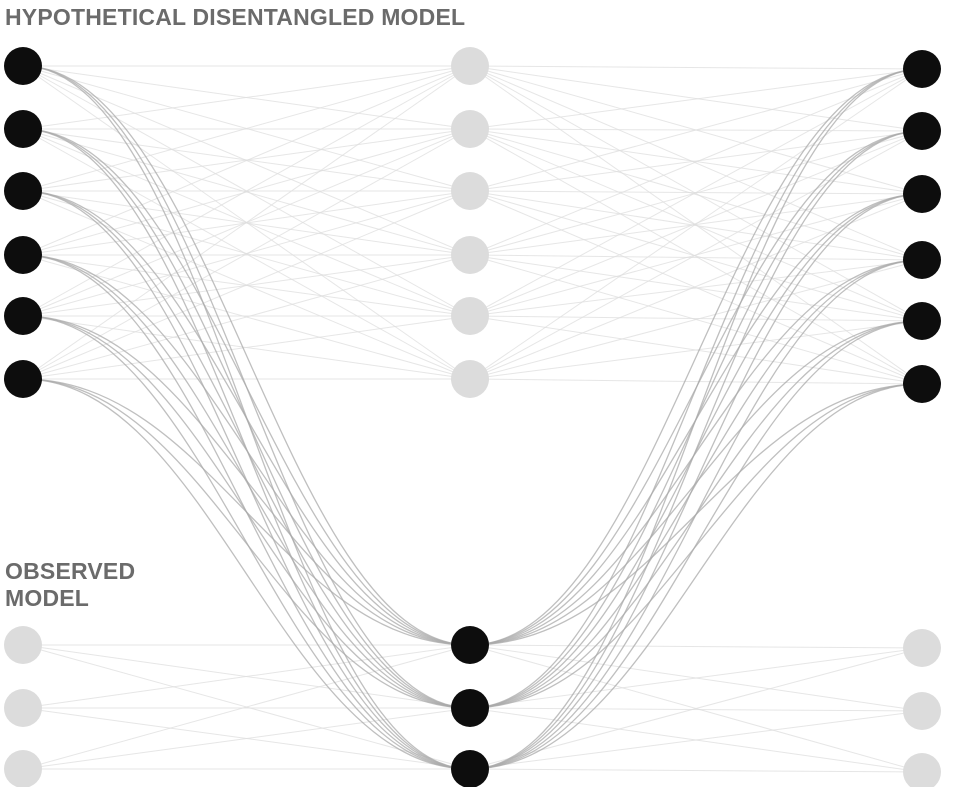 This screenshot has height=787, width=979. I want to click on observed-label-line2: MODEL, so click(47, 598).